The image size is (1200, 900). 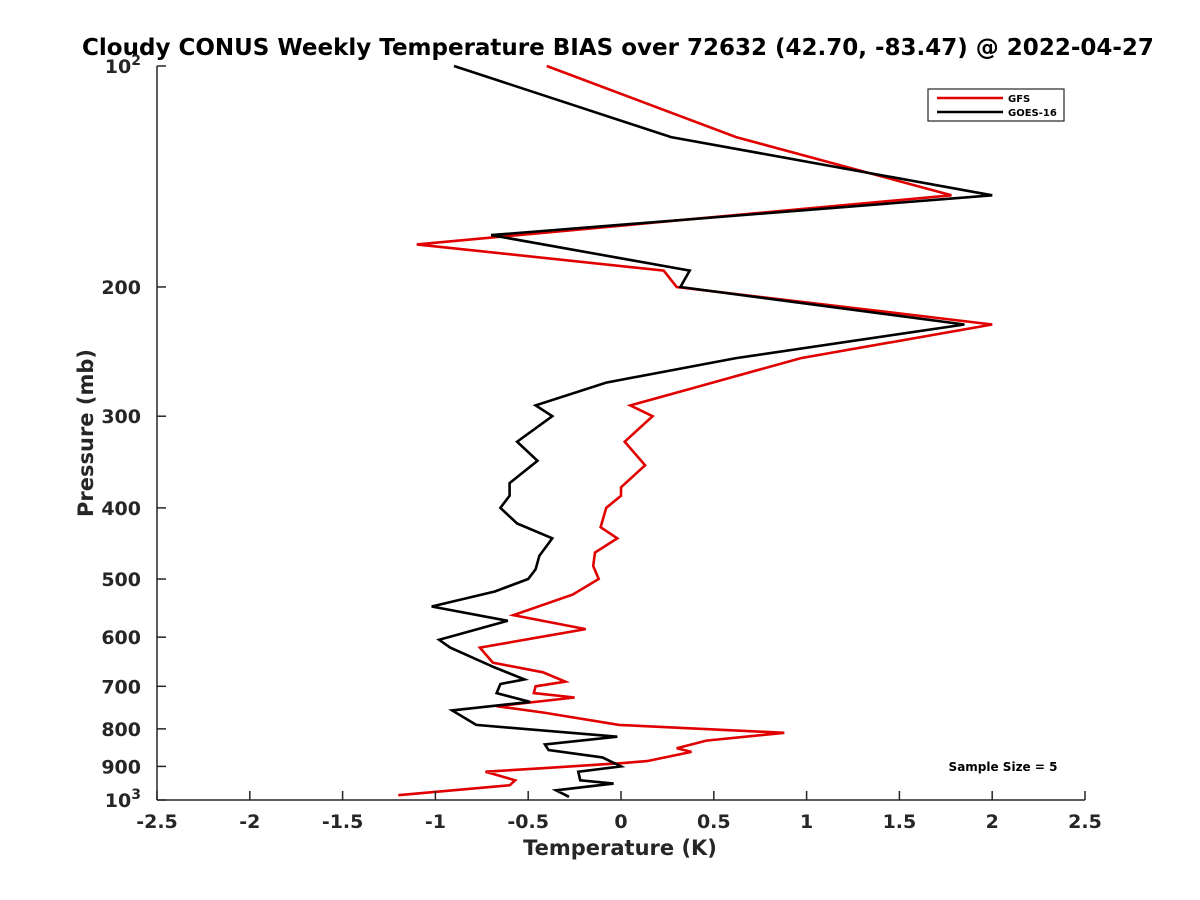 What do you see at coordinates (806, 822) in the screenshot?
I see `x-tick-label: 1` at bounding box center [806, 822].